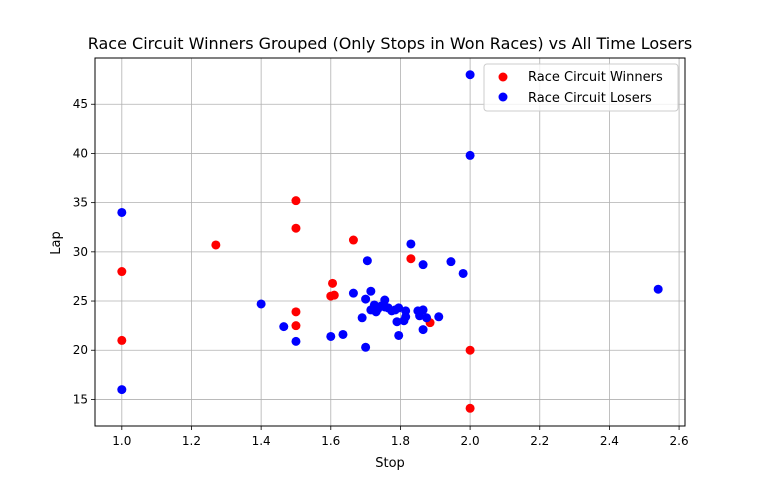 Image resolution: width=760 pixels, height=484 pixels. What do you see at coordinates (400, 441) in the screenshot?
I see `x-tick-label: 1.8` at bounding box center [400, 441].